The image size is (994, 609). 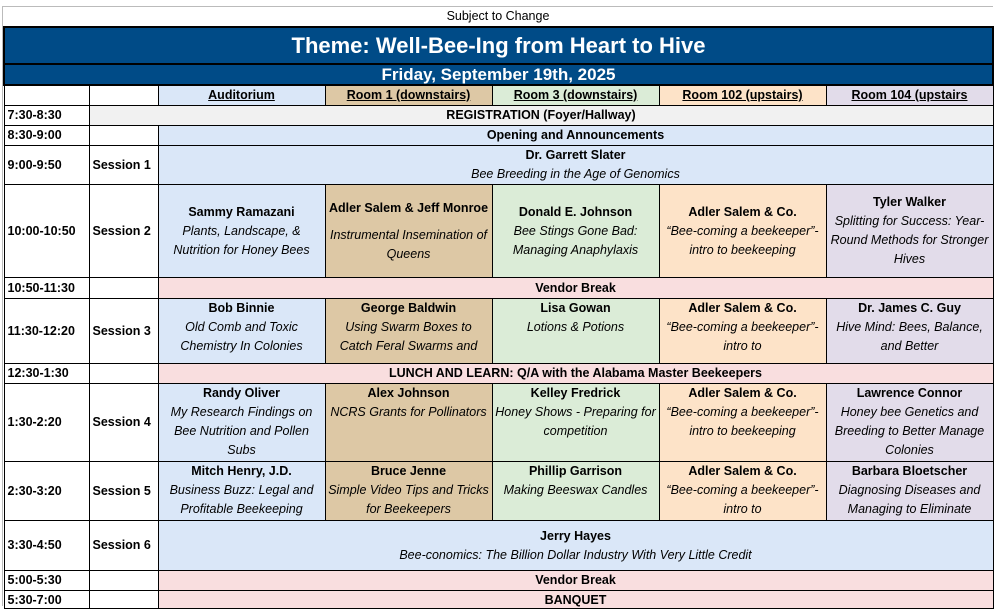 I want to click on talk-cell: Alex Johnson NCRS Grants for Pollinators, so click(x=408, y=422).